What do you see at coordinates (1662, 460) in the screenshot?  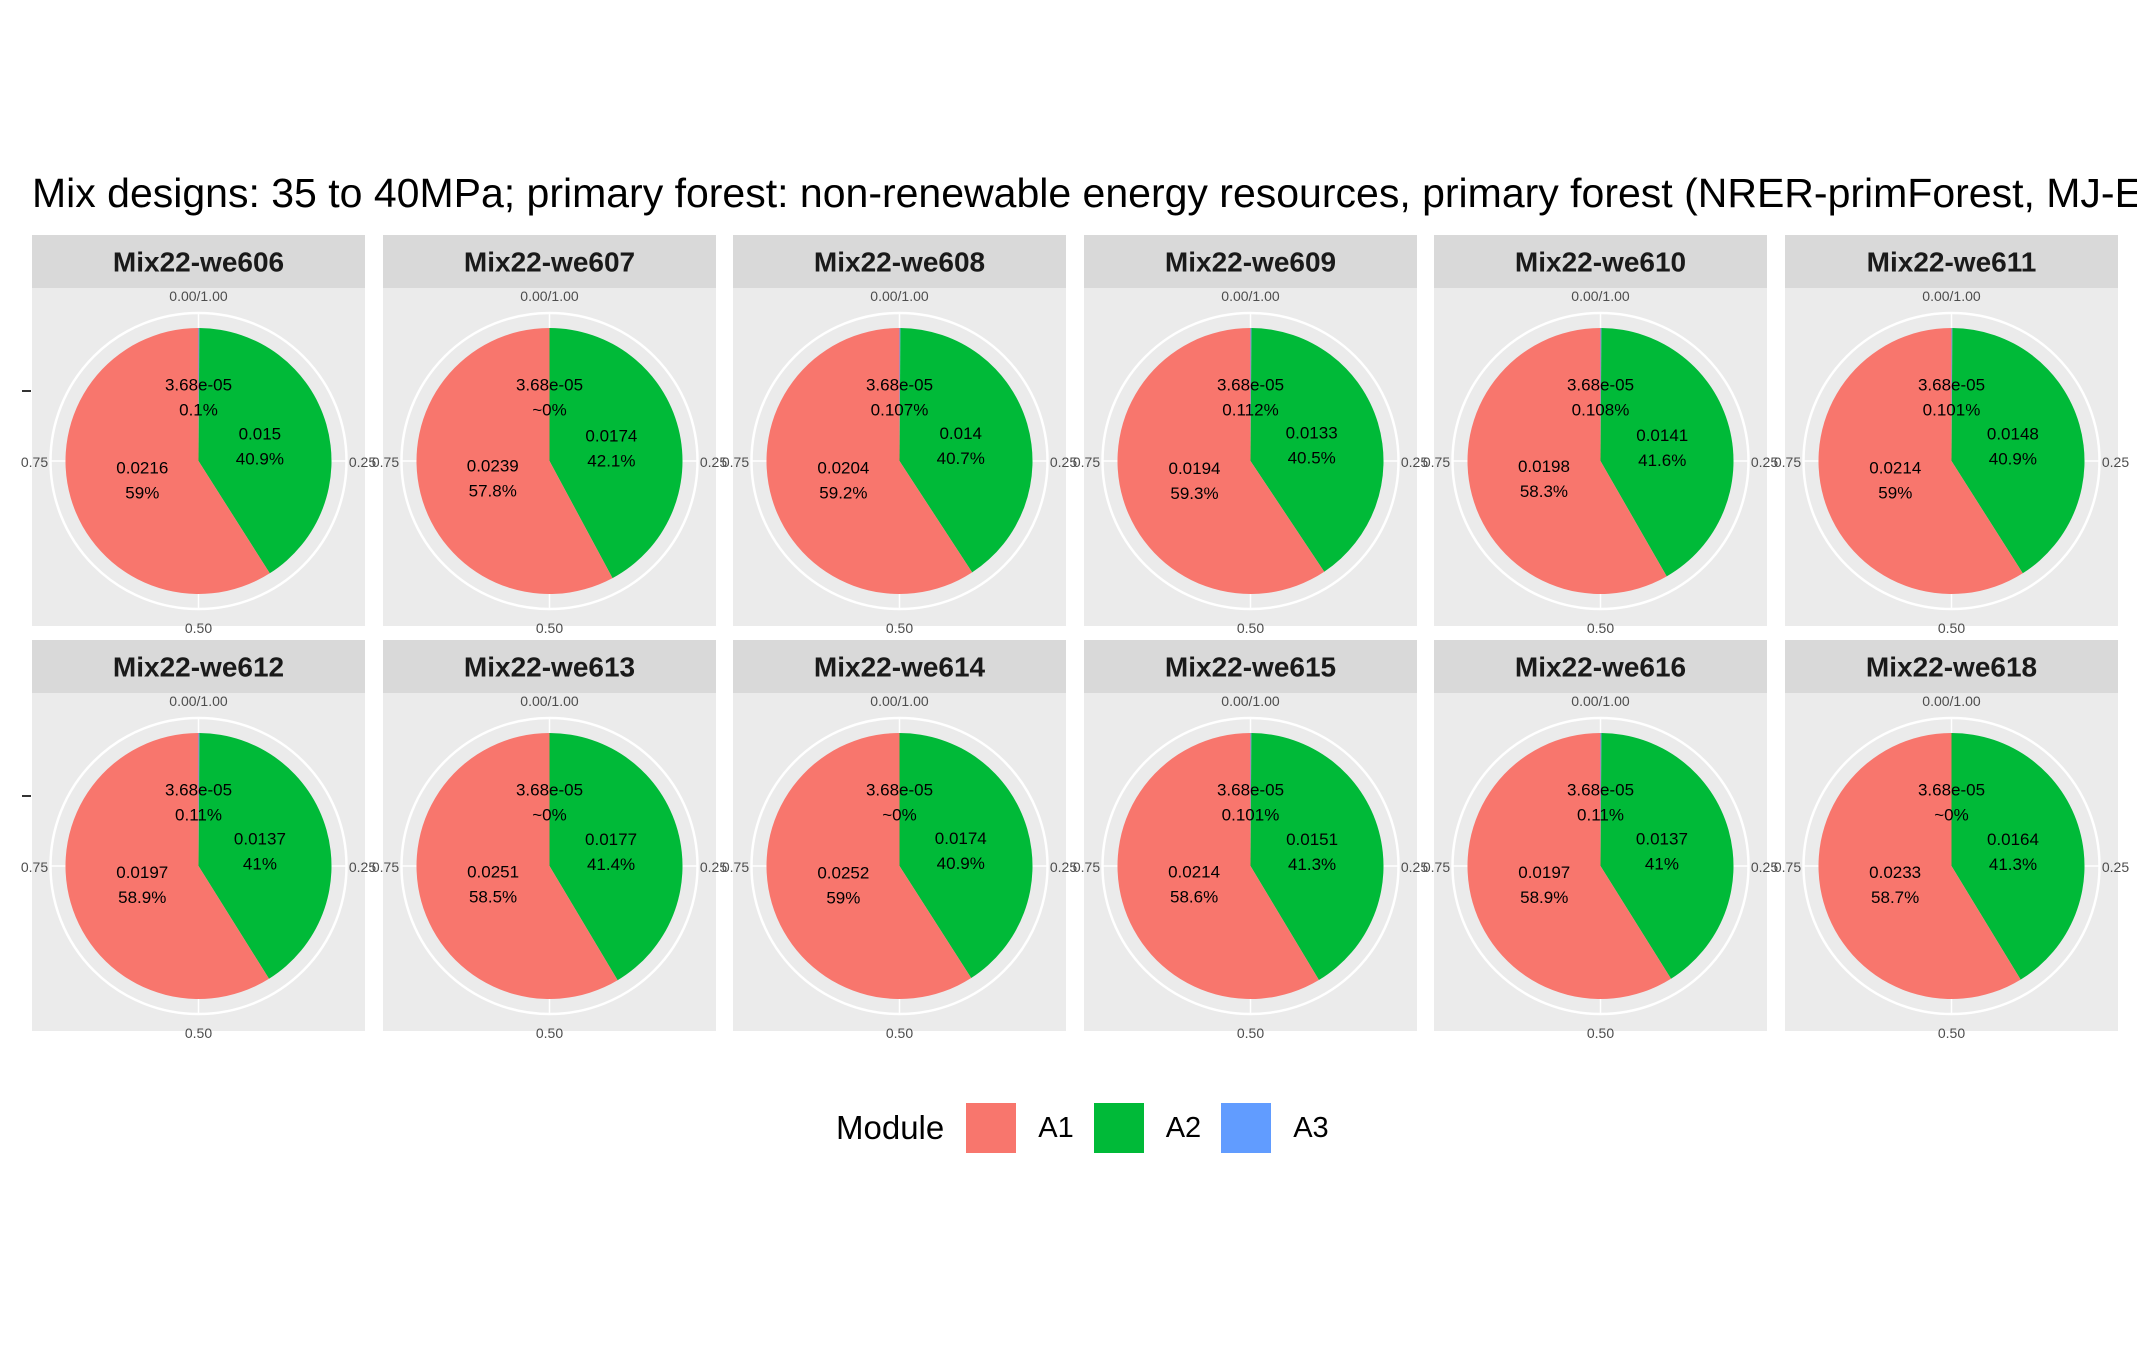 I see `slice-percent-label: 41.6%` at bounding box center [1662, 460].